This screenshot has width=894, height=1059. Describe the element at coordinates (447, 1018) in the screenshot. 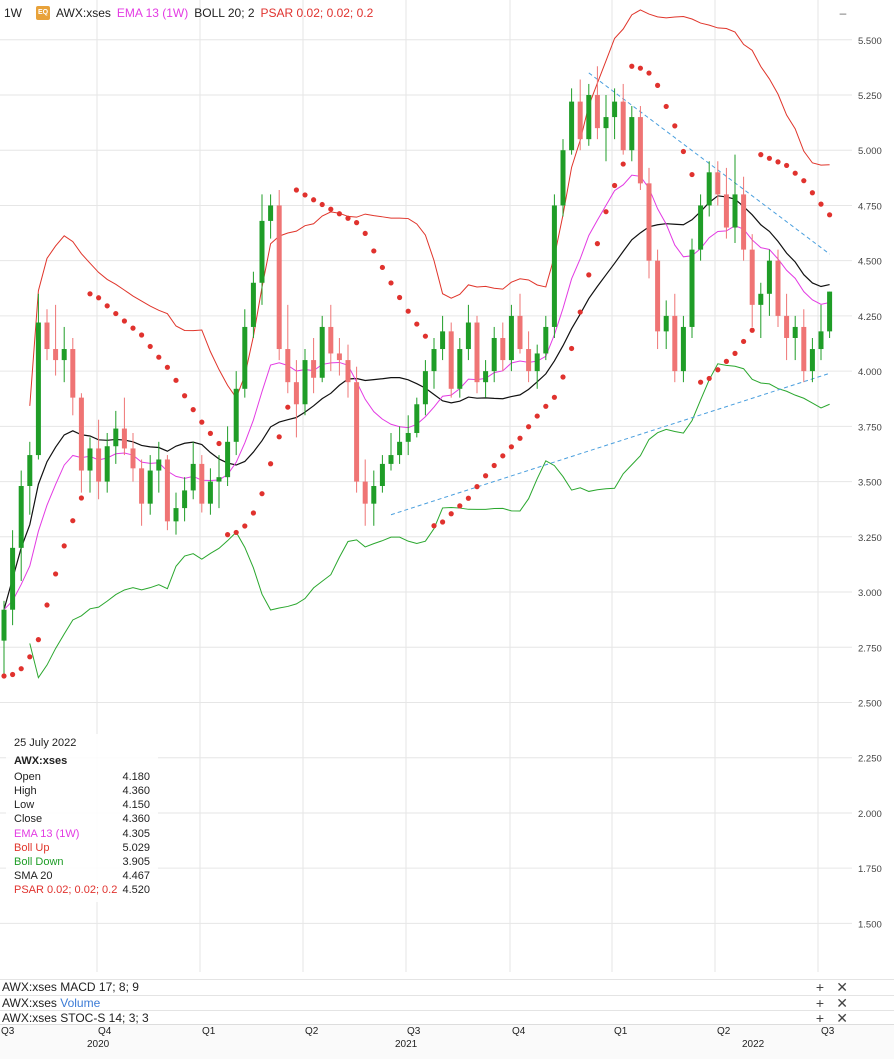

I see `stoch-panel-row: AWX:xses STOC-S 14; 3; 3 + ✕` at that location.